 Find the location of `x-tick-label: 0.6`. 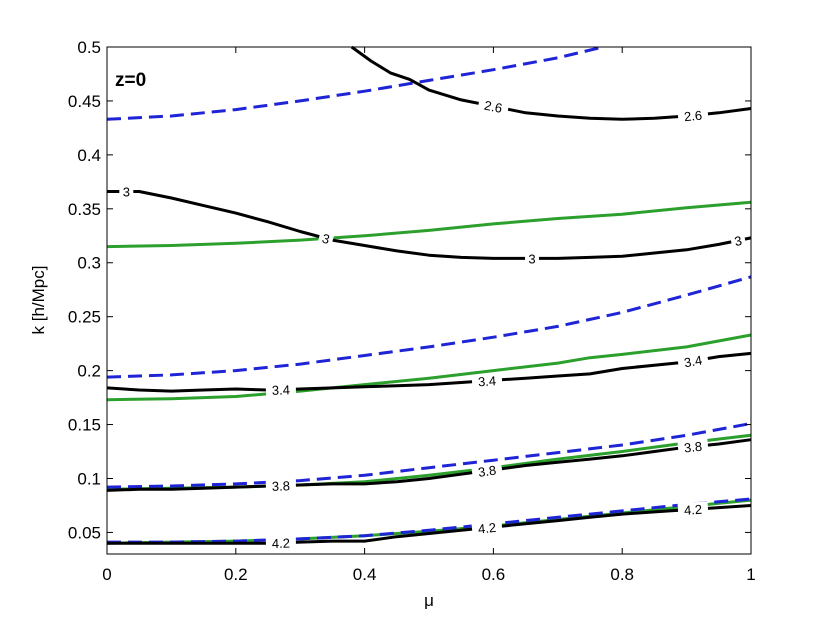

x-tick-label: 0.6 is located at coordinates (494, 574).